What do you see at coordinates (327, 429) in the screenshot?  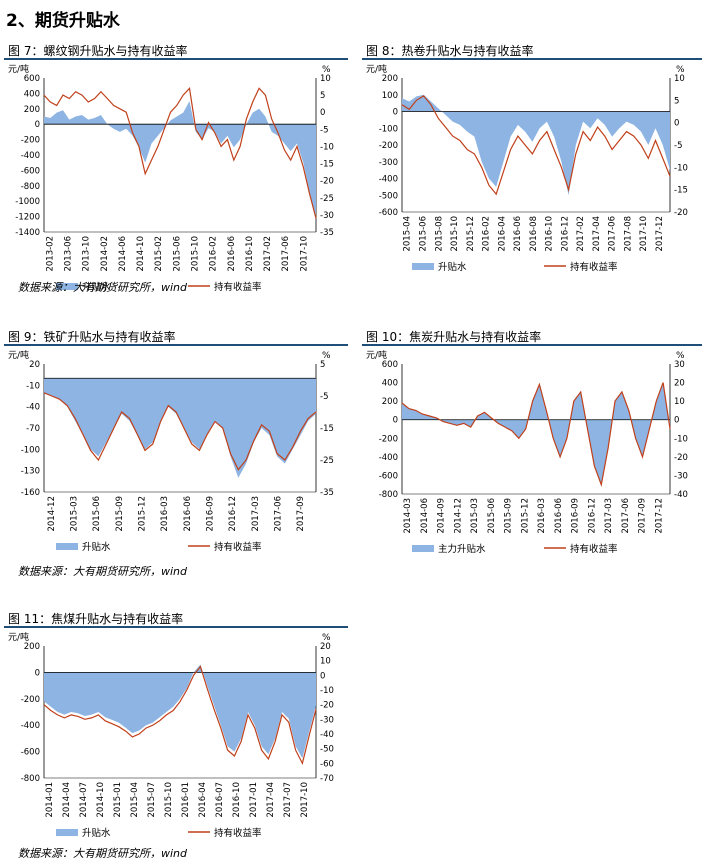 I see `right-tick-label: -15` at bounding box center [327, 429].